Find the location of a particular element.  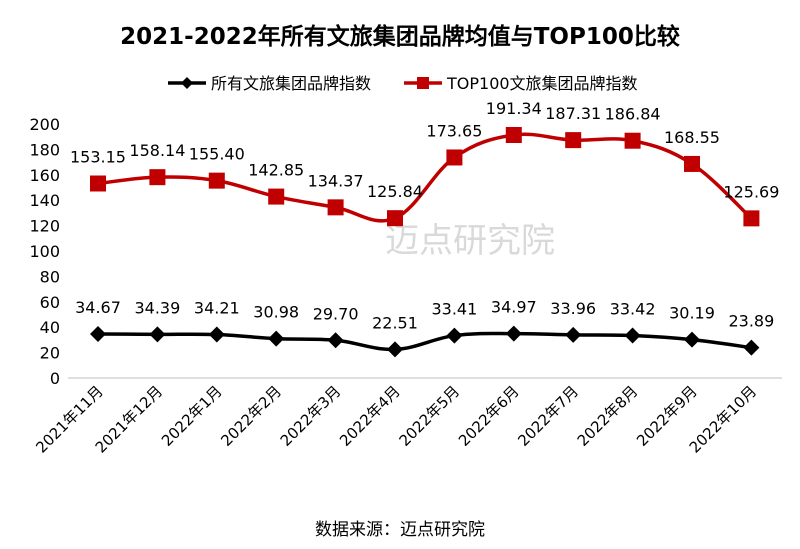

y-tick-label: 180 is located at coordinates (44, 149).